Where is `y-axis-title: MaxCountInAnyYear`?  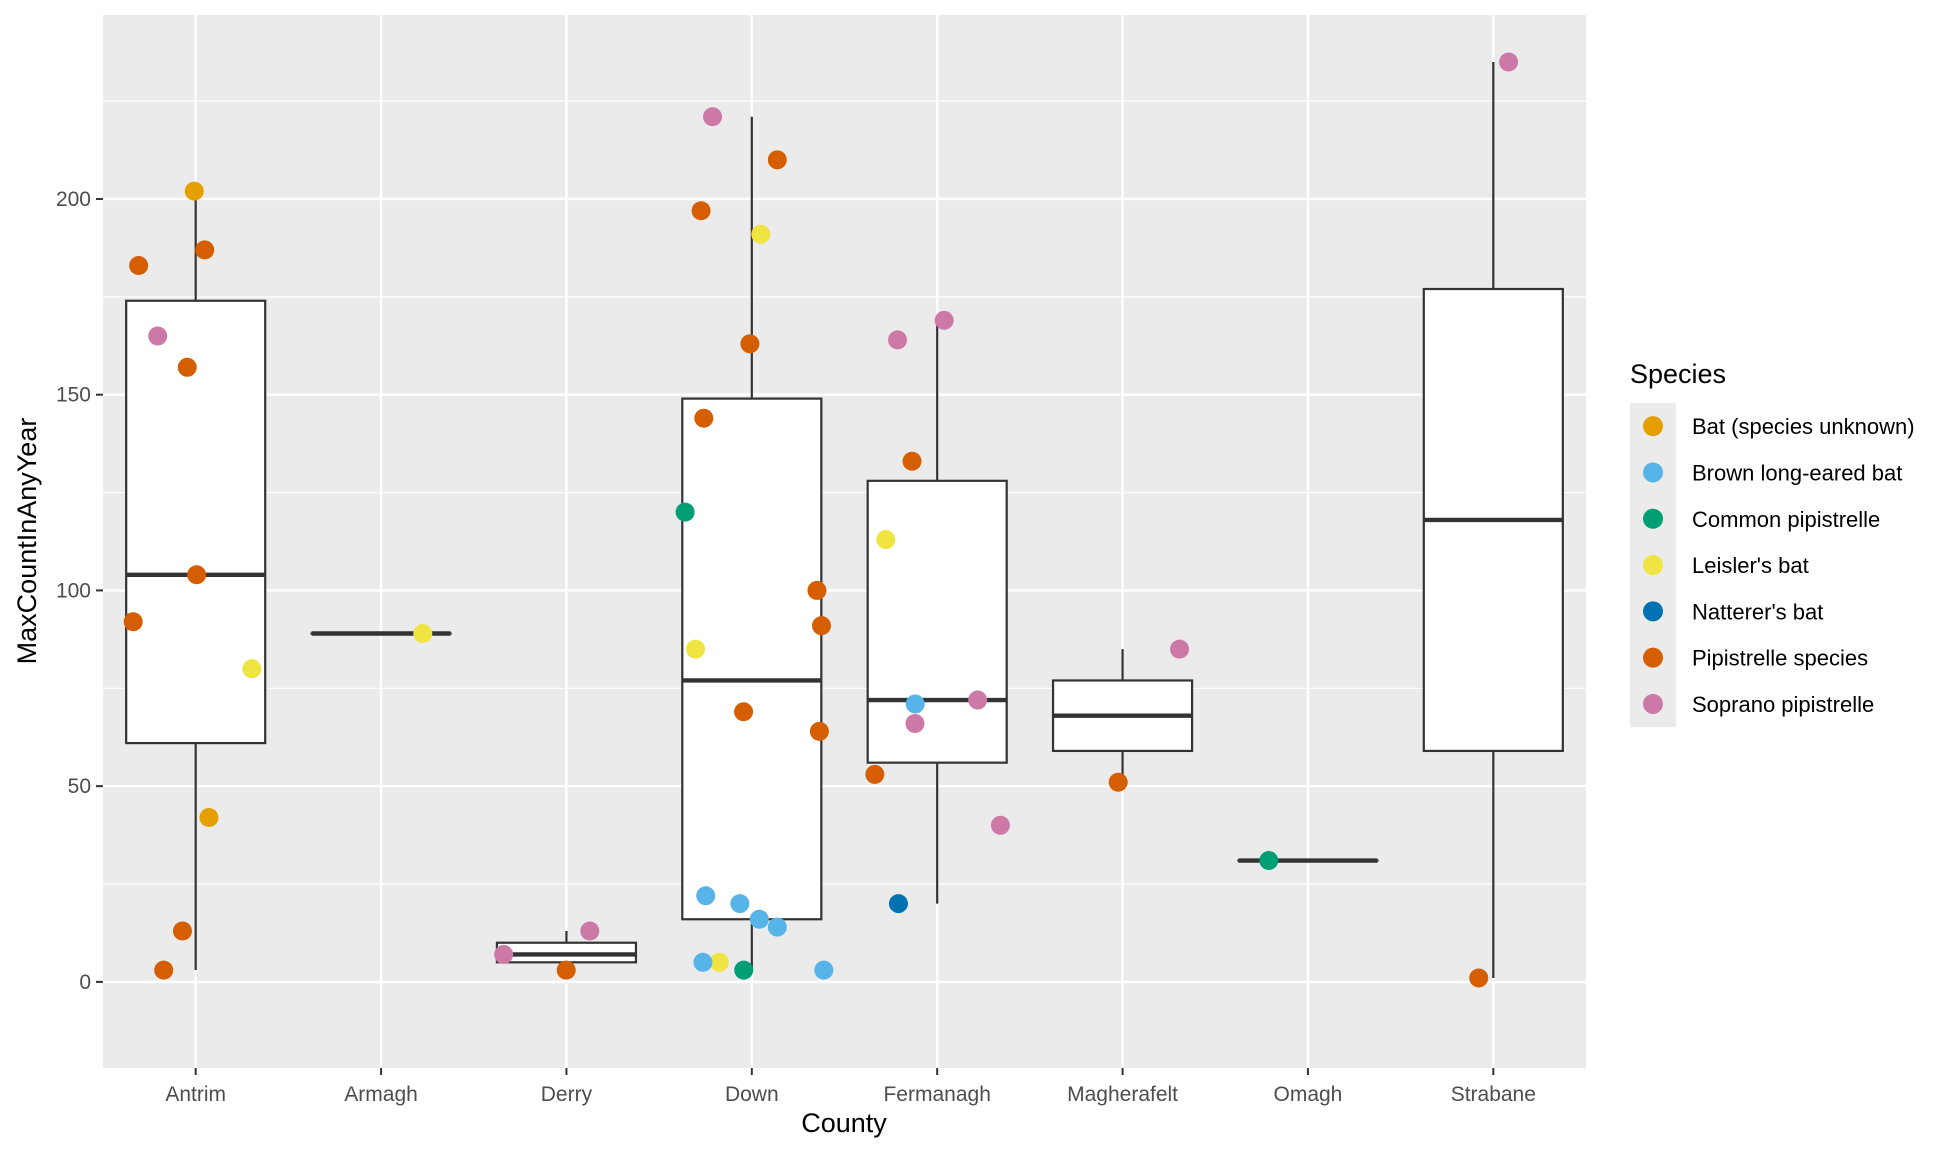
y-axis-title: MaxCountInAnyYear is located at coordinates (27, 541).